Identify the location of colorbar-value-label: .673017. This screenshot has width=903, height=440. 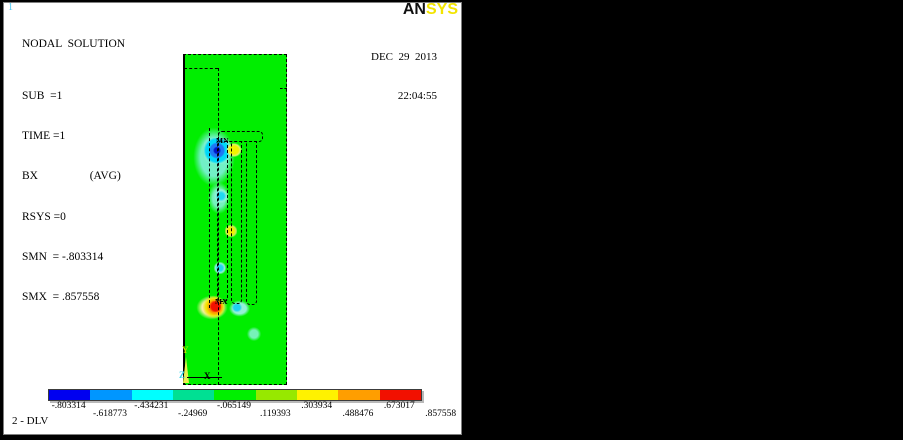
(399, 405).